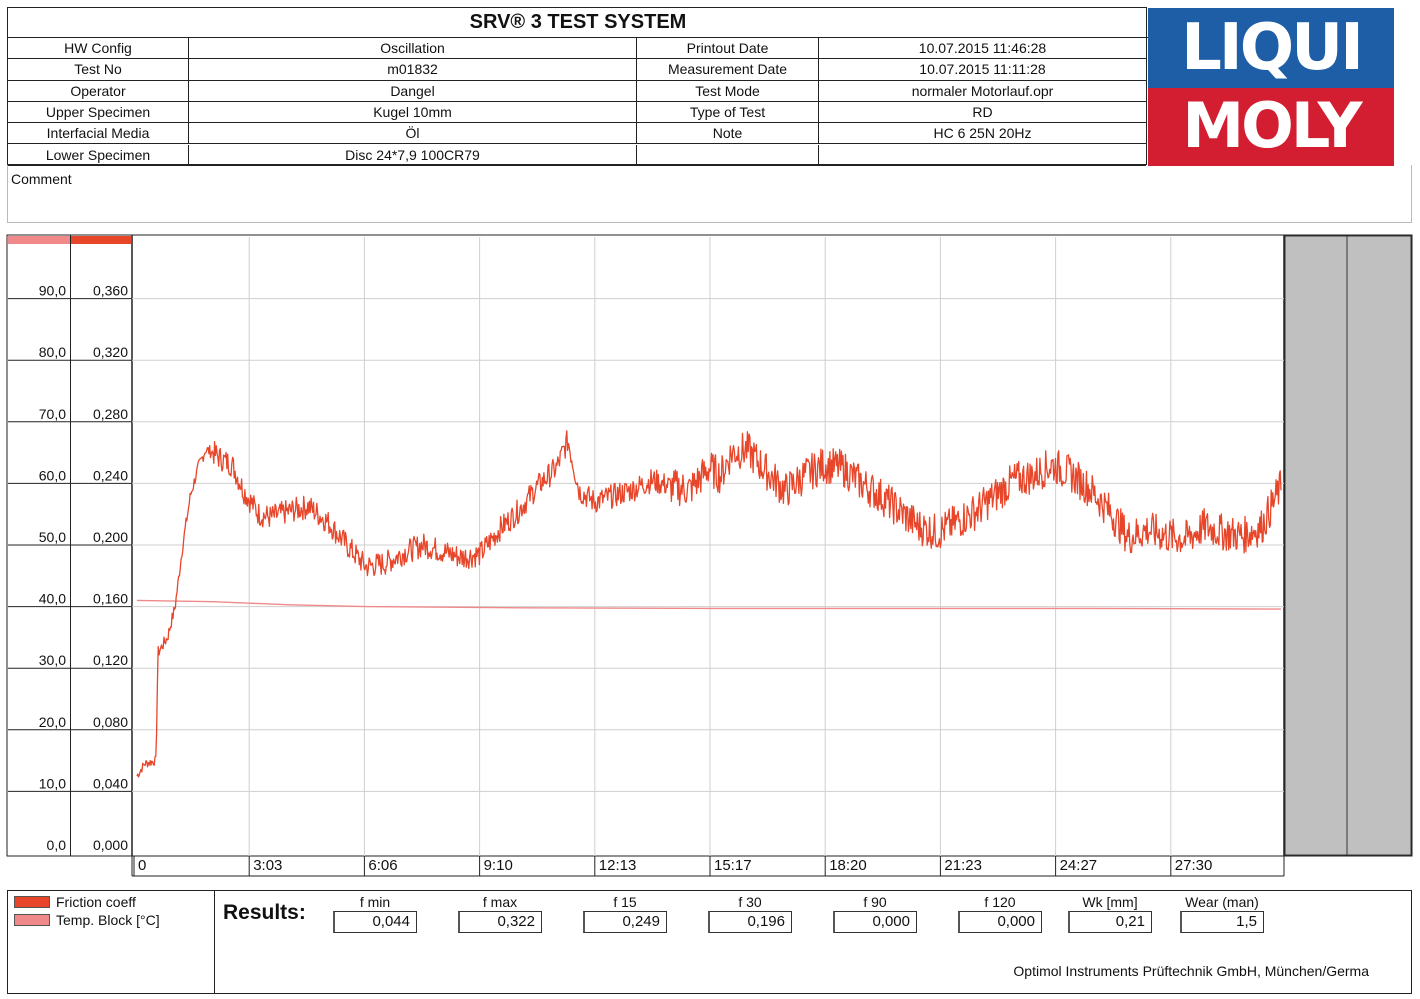 The image size is (1420, 999). What do you see at coordinates (52, 475) in the screenshot?
I see `y-tick-label-temp: 60,0` at bounding box center [52, 475].